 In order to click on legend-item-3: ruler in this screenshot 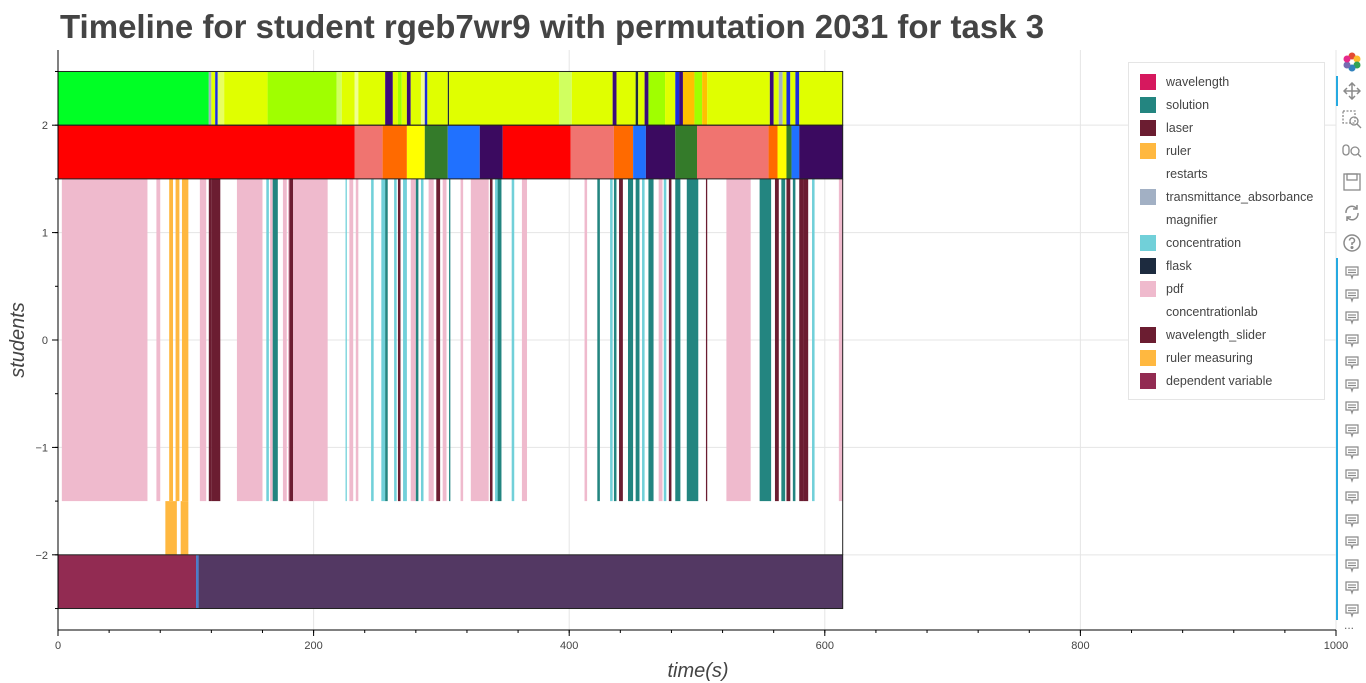, I will do `click(1226, 150)`.